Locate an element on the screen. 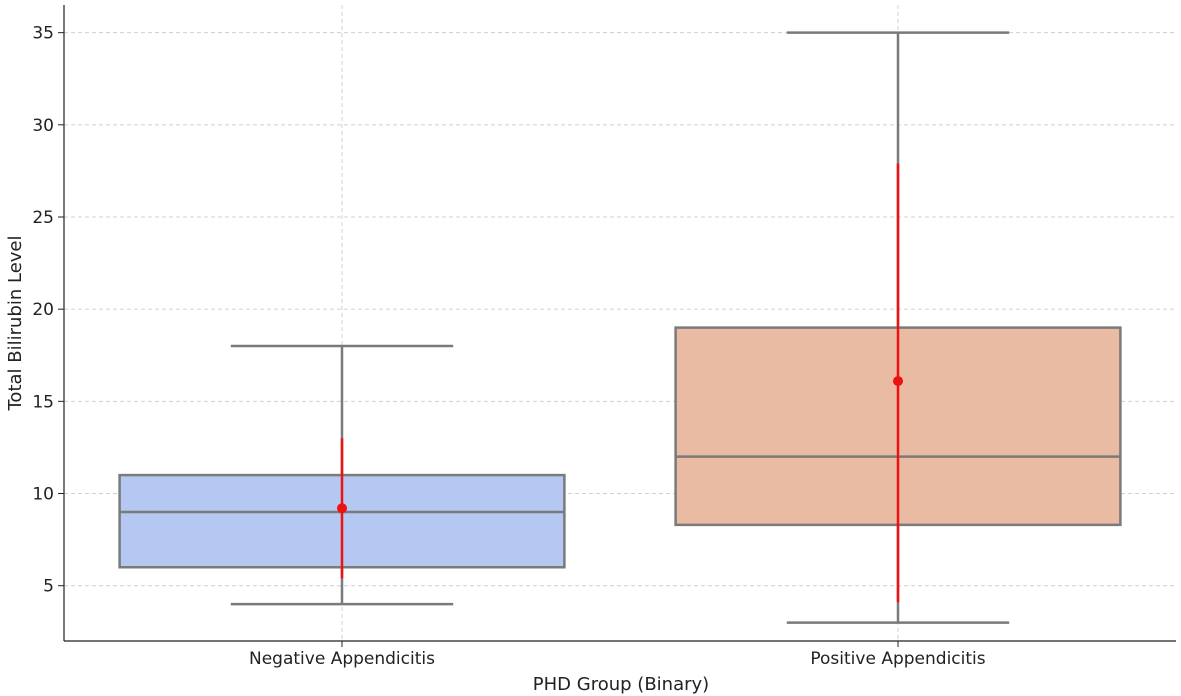 This screenshot has width=1181, height=696. y-tick-label: 25 is located at coordinates (43, 218).